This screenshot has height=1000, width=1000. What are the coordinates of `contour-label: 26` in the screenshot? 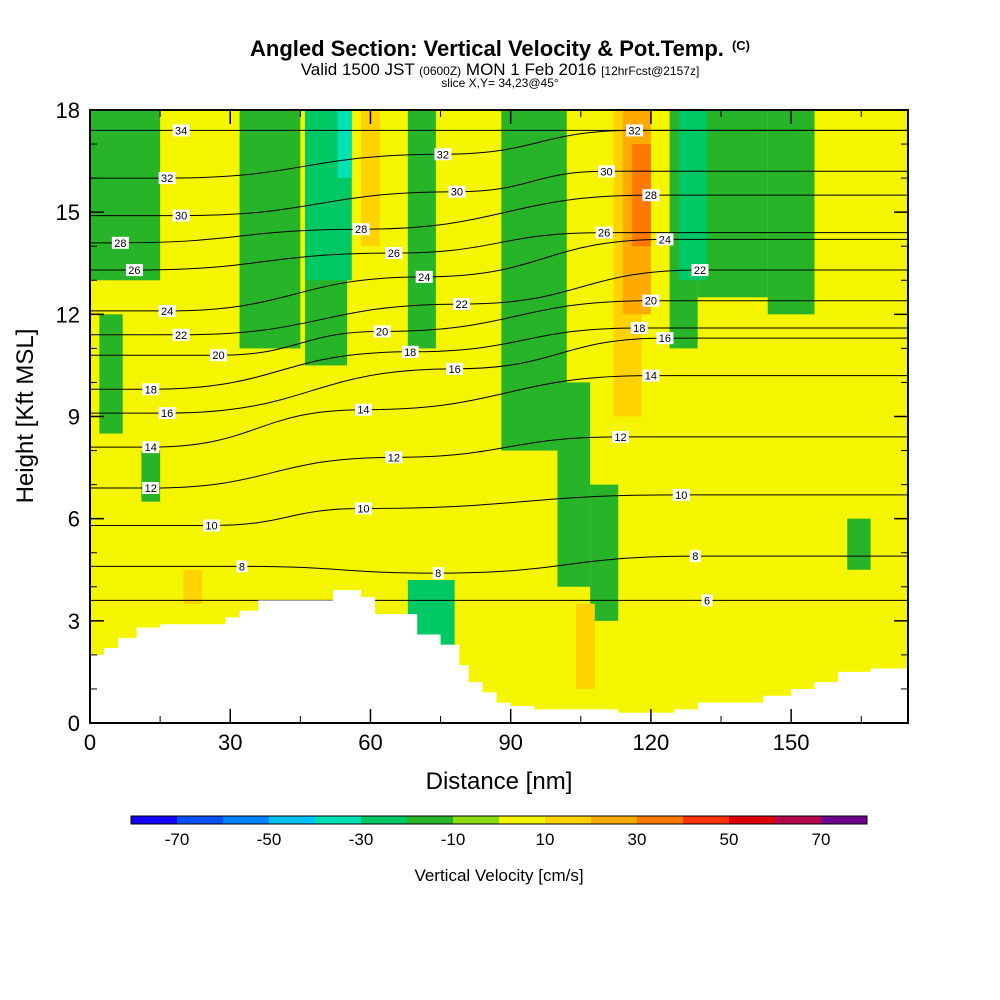 It's located at (134, 270).